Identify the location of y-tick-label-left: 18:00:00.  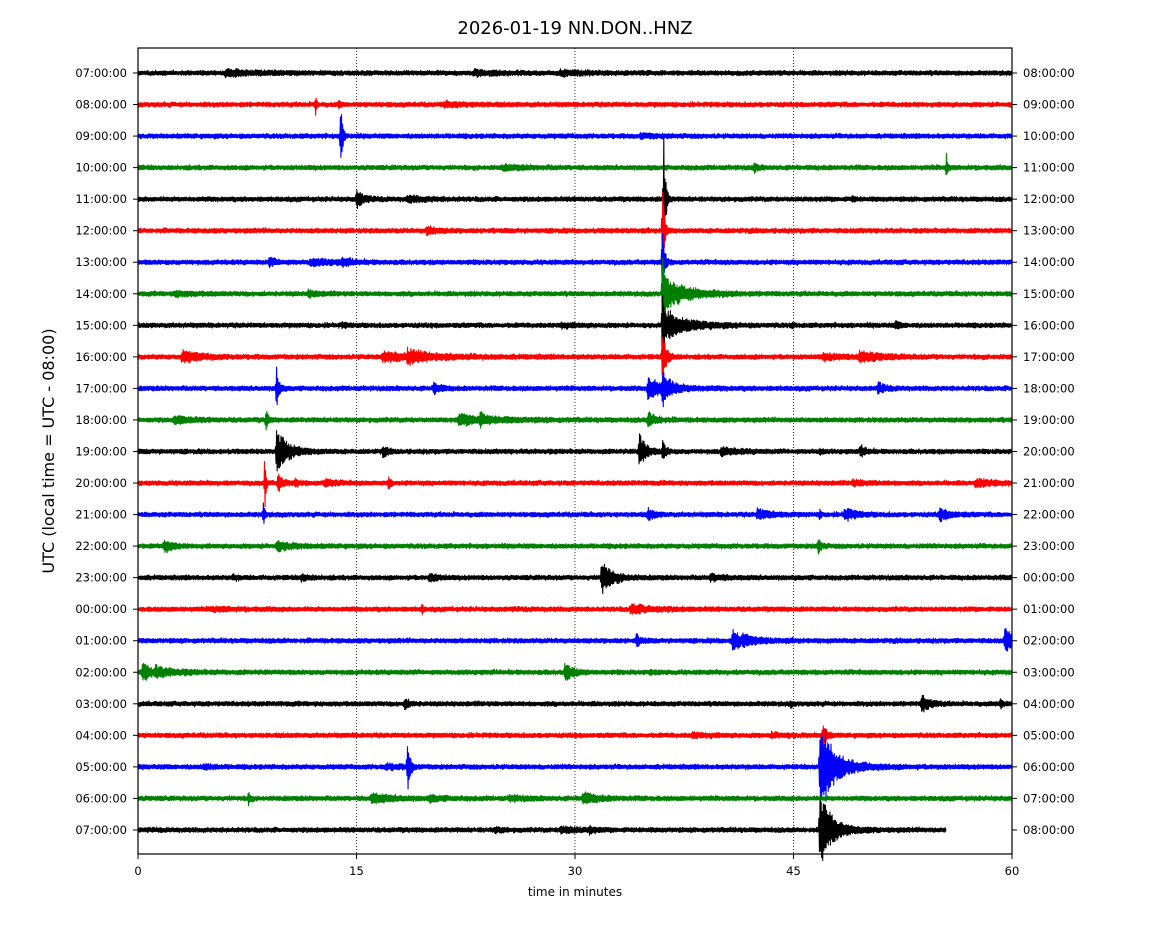
(101, 420).